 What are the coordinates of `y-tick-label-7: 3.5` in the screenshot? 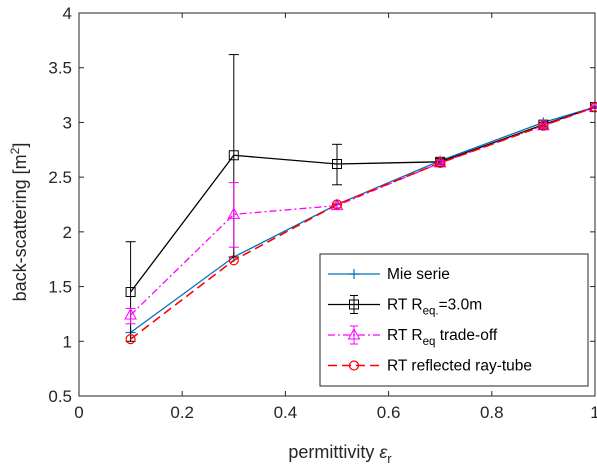 It's located at (60, 68).